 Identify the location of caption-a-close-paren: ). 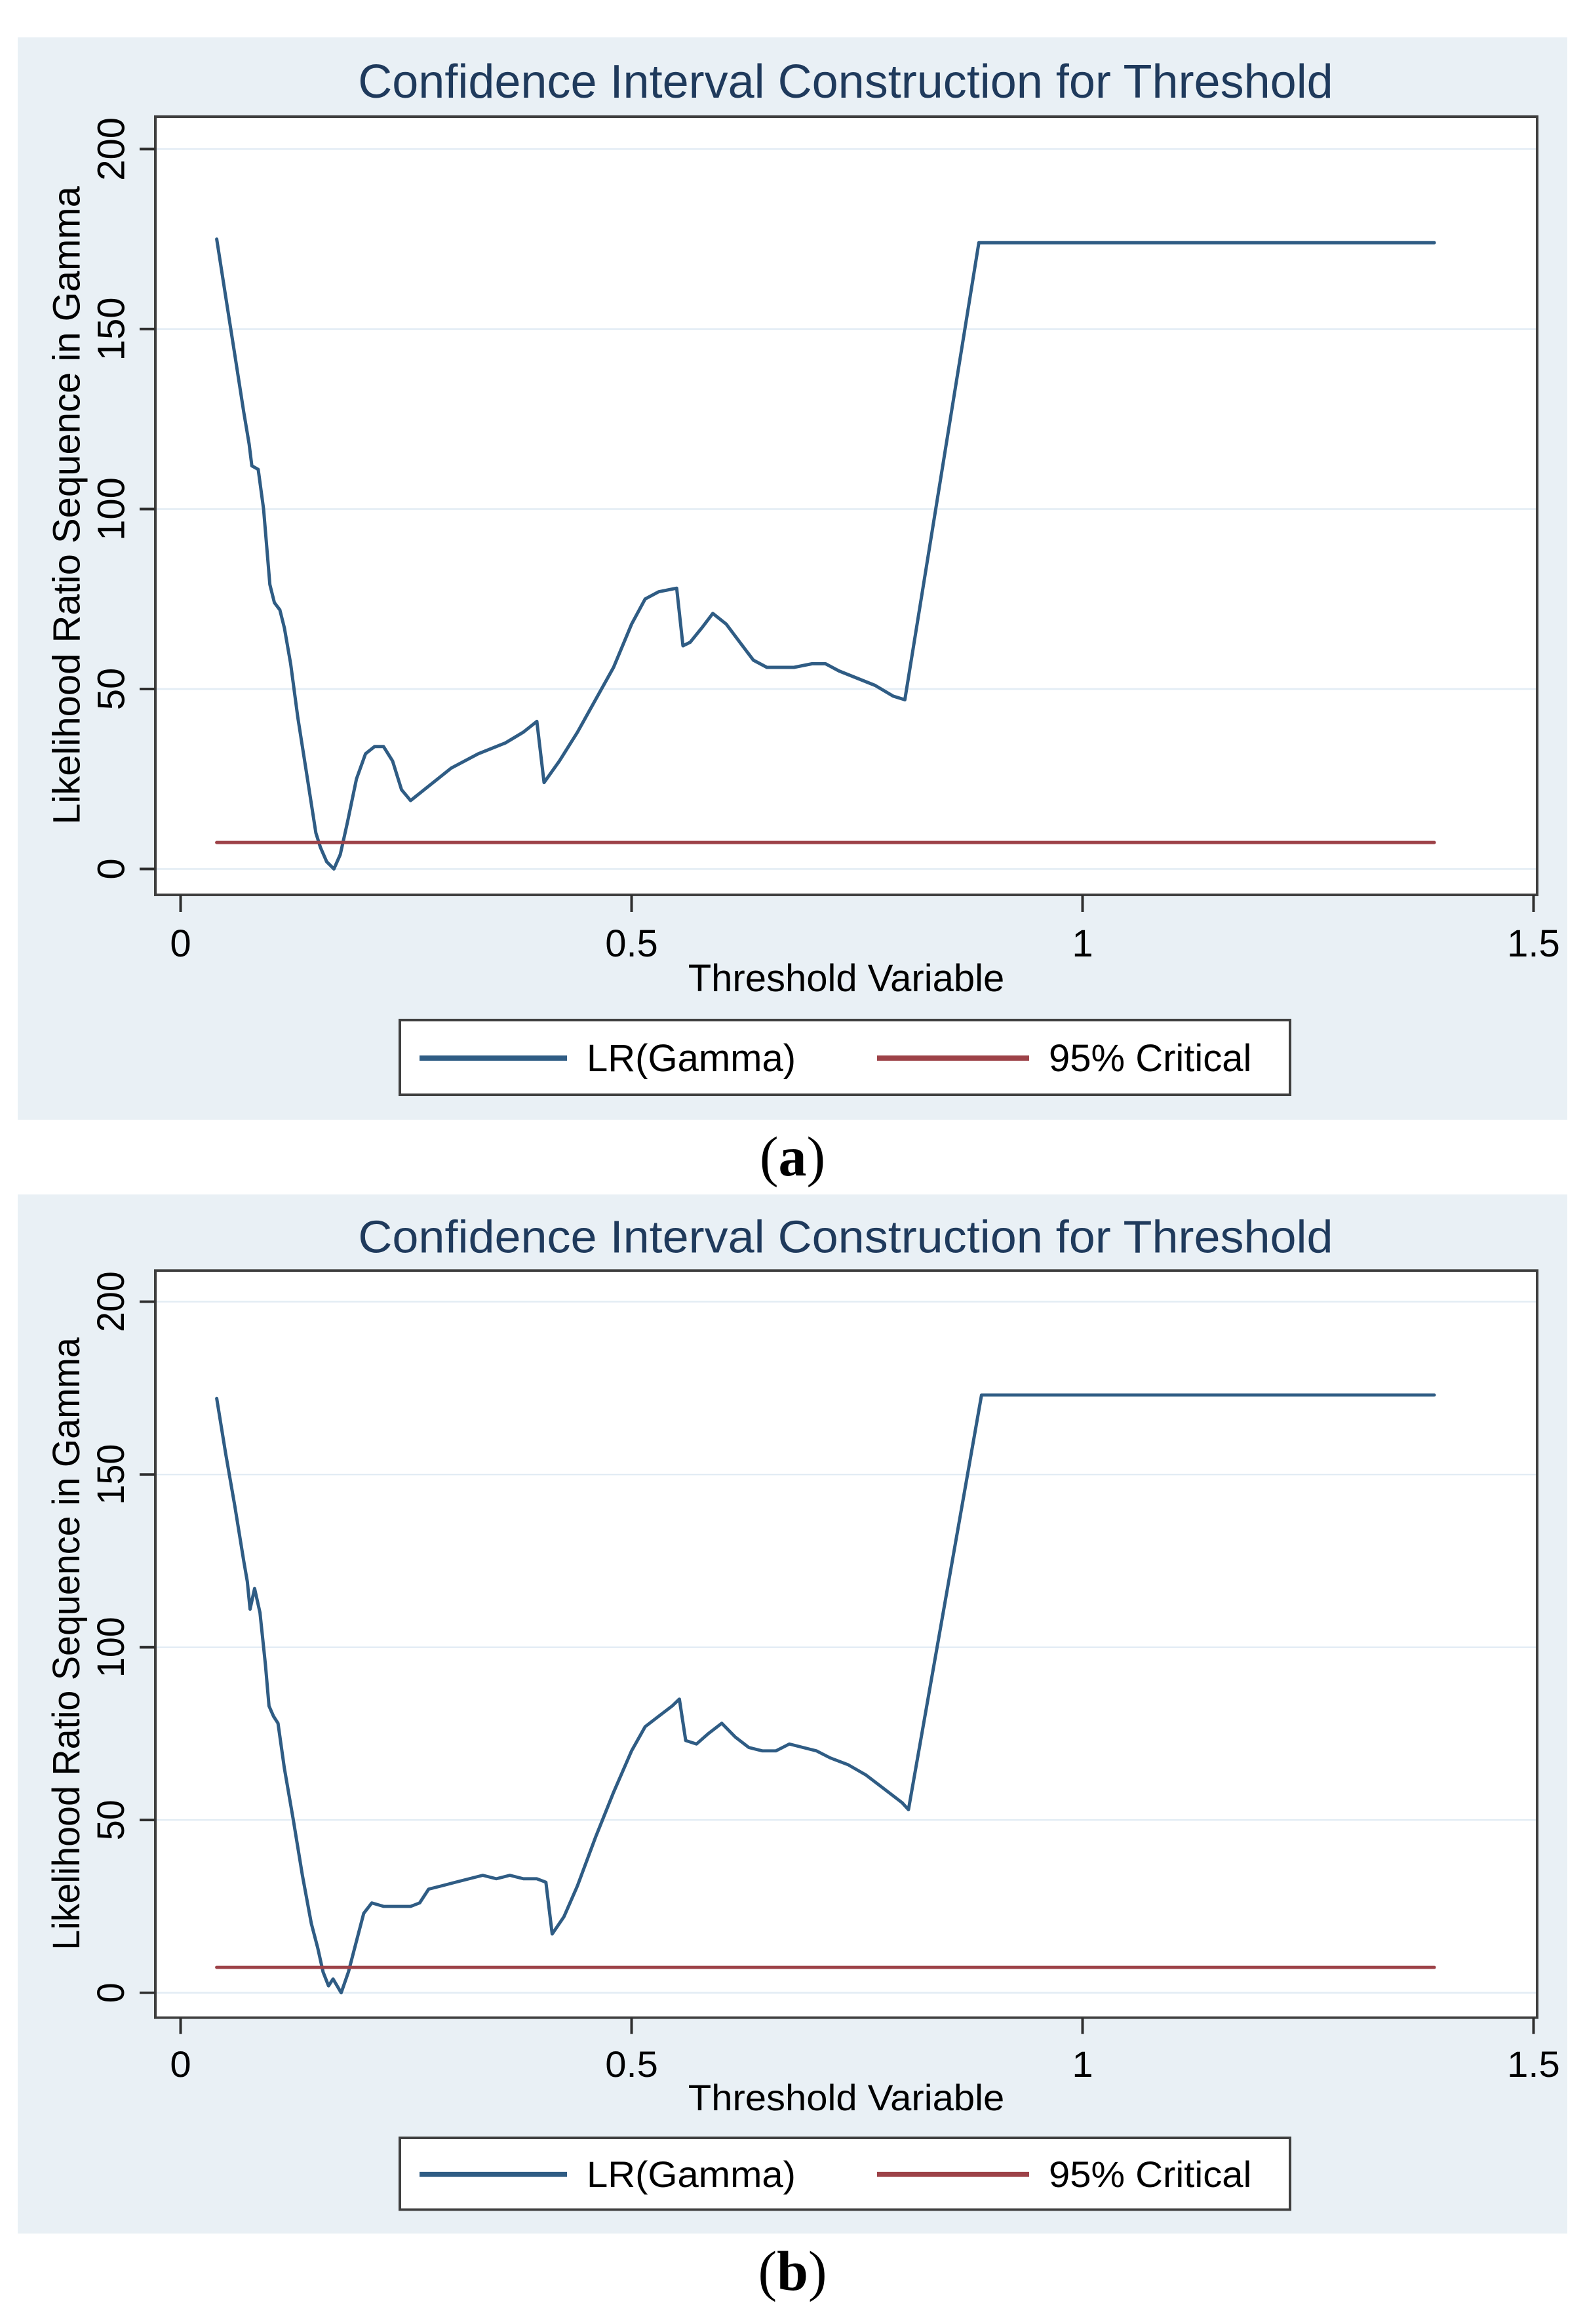
(816, 1156).